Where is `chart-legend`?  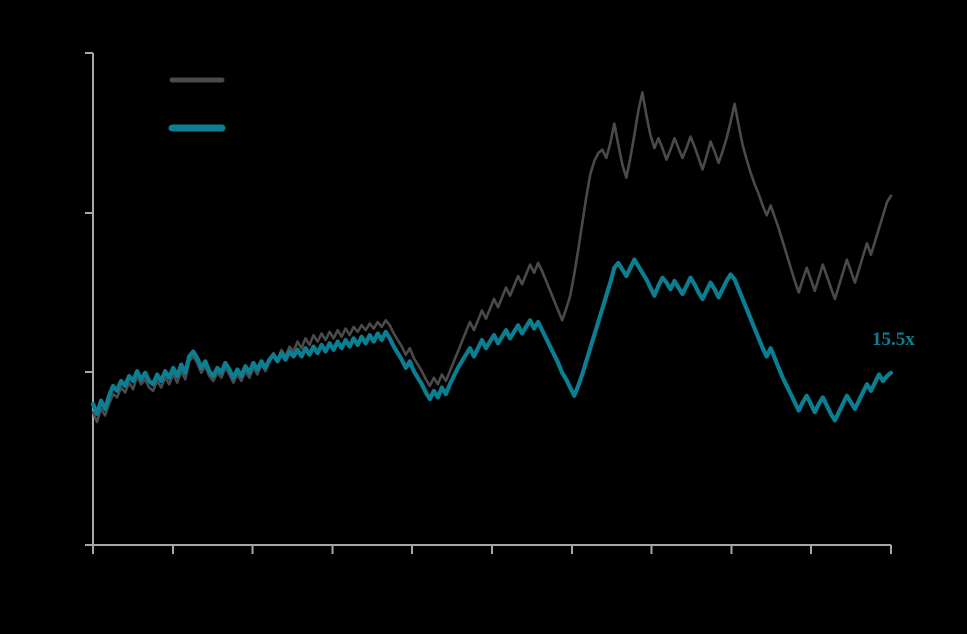
chart-legend is located at coordinates (197, 104).